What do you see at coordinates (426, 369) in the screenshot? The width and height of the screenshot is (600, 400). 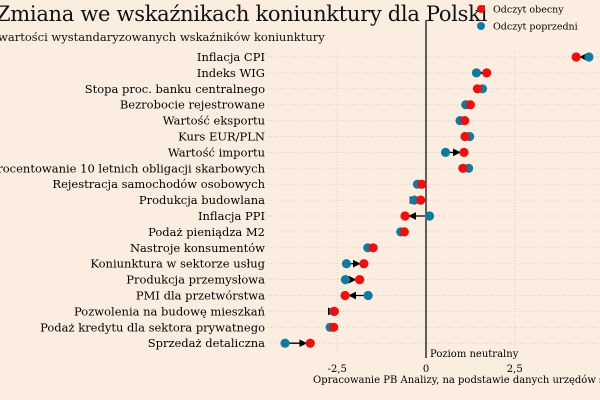 I see `x-tick-label: 0` at bounding box center [426, 369].